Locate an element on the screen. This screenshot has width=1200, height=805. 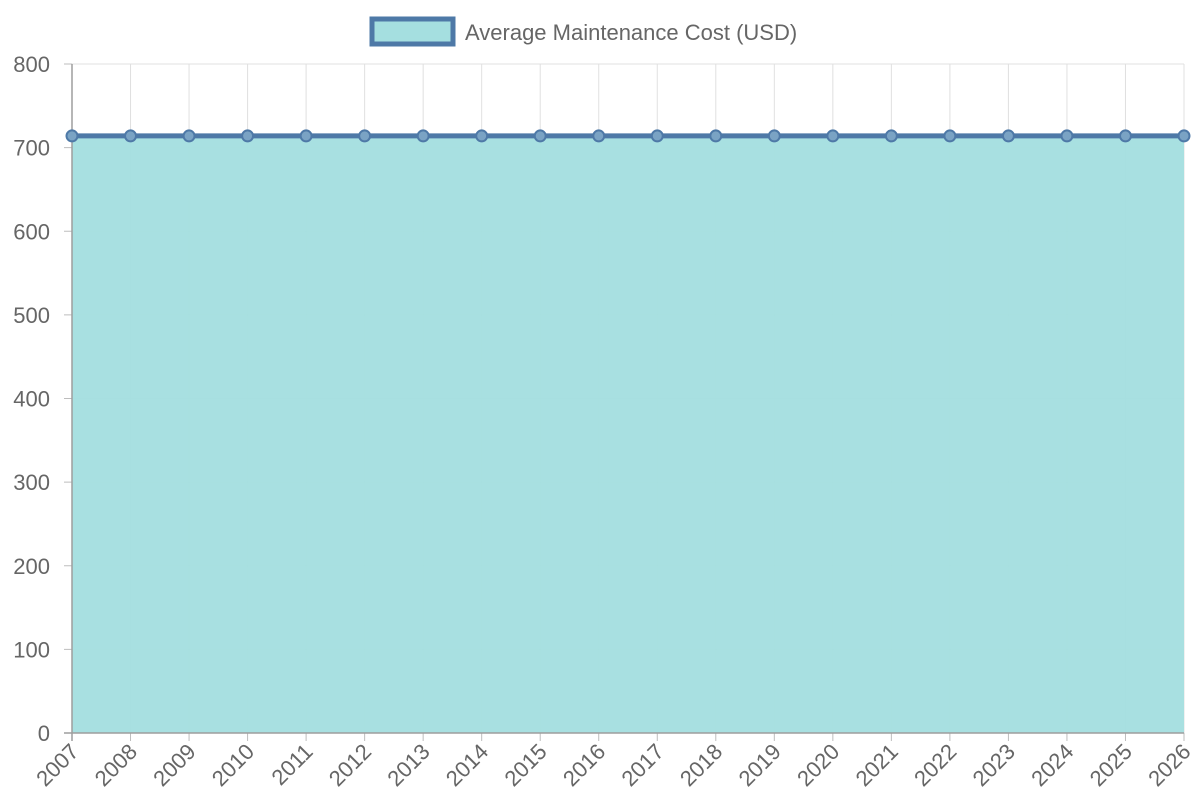
legend-label: Average Maintenance Cost (USD) is located at coordinates (631, 32).